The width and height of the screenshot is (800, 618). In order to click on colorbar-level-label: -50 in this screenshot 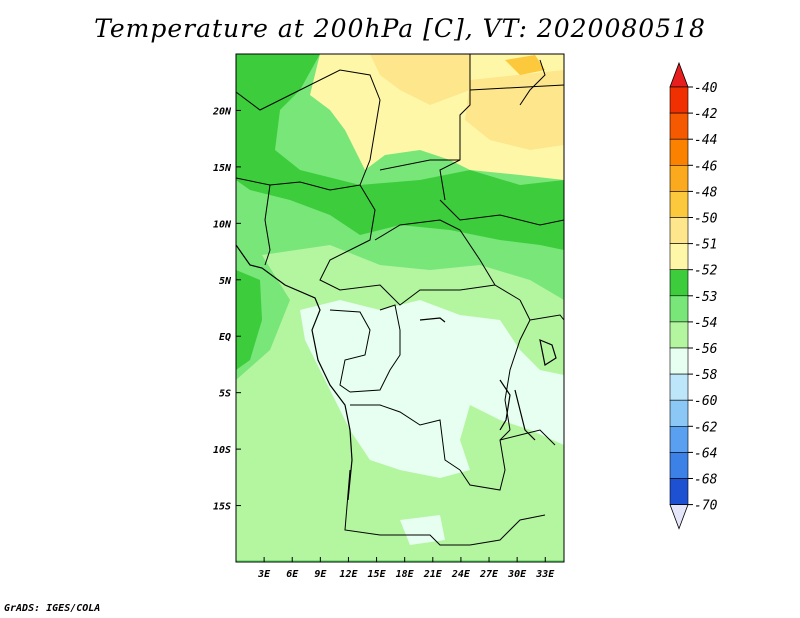, I will do `click(706, 219)`.